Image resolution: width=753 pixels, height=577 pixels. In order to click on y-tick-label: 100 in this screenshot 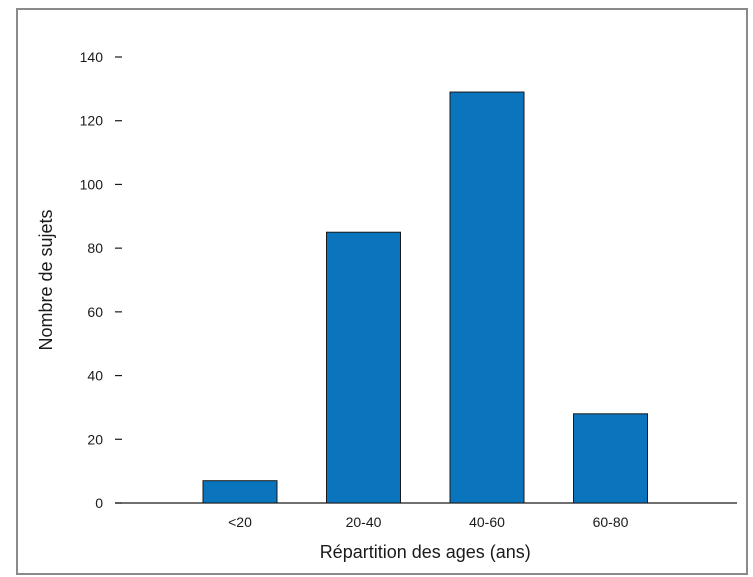, I will do `click(92, 184)`.